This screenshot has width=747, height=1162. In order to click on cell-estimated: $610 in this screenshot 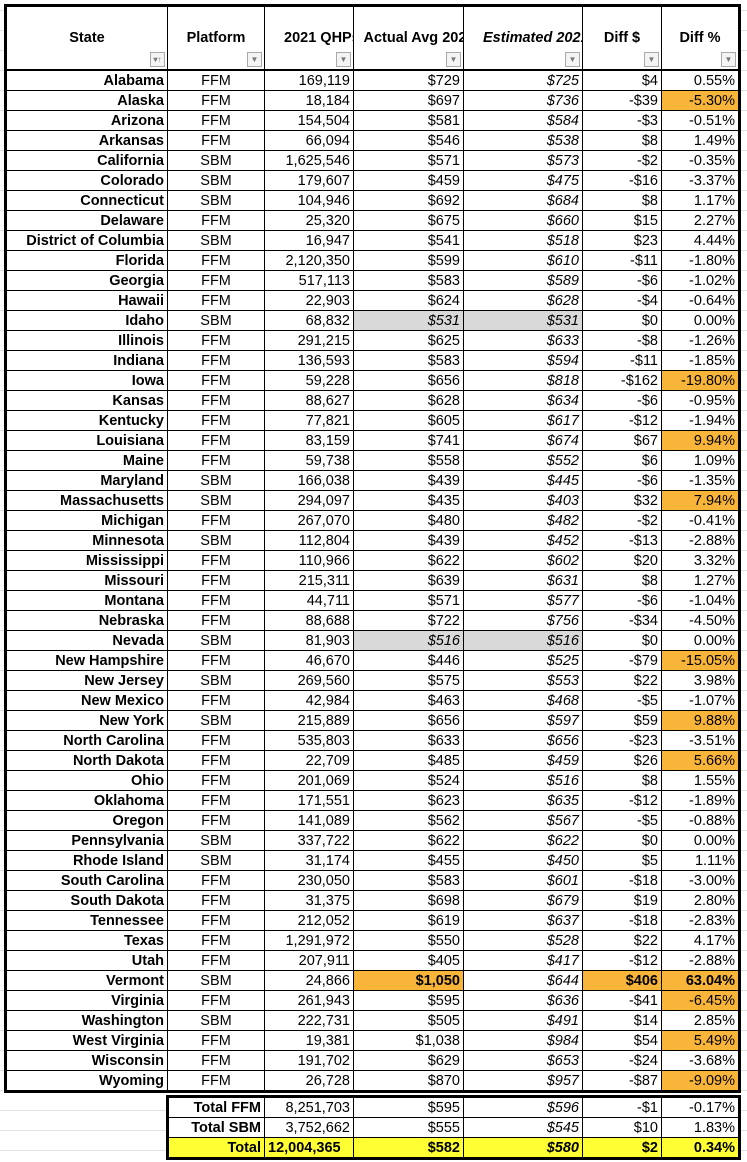, I will do `click(523, 260)`.